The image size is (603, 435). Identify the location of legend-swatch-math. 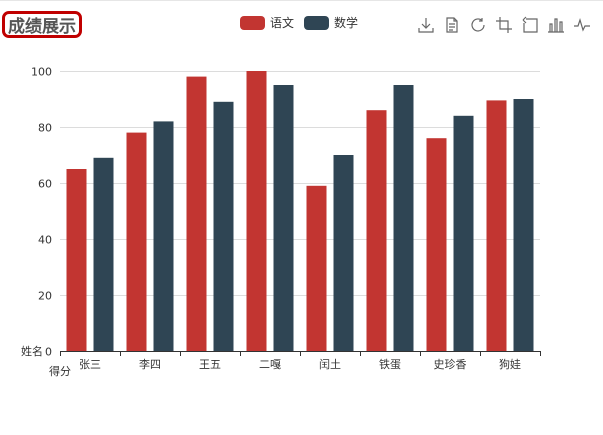
(317, 22).